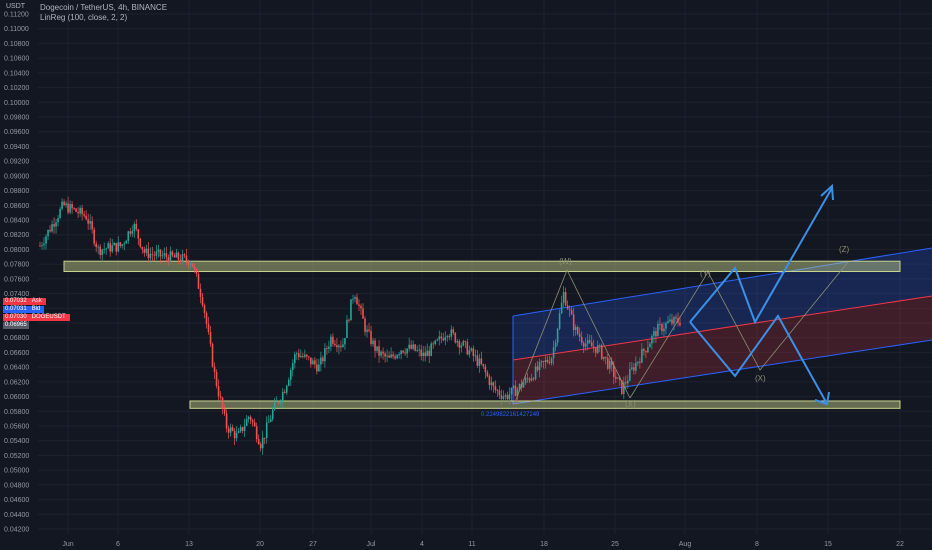 This screenshot has width=932, height=550. What do you see at coordinates (189, 544) in the screenshot?
I see `x-tick-label: 13` at bounding box center [189, 544].